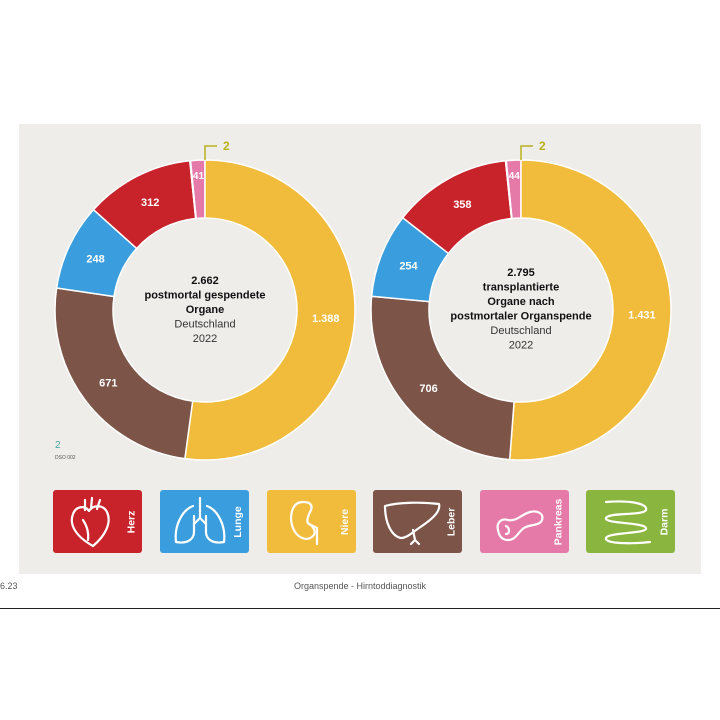 This screenshot has height=720, width=720. Describe the element at coordinates (508, 189) in the screenshot. I see `donut-2-slice-darm` at that location.